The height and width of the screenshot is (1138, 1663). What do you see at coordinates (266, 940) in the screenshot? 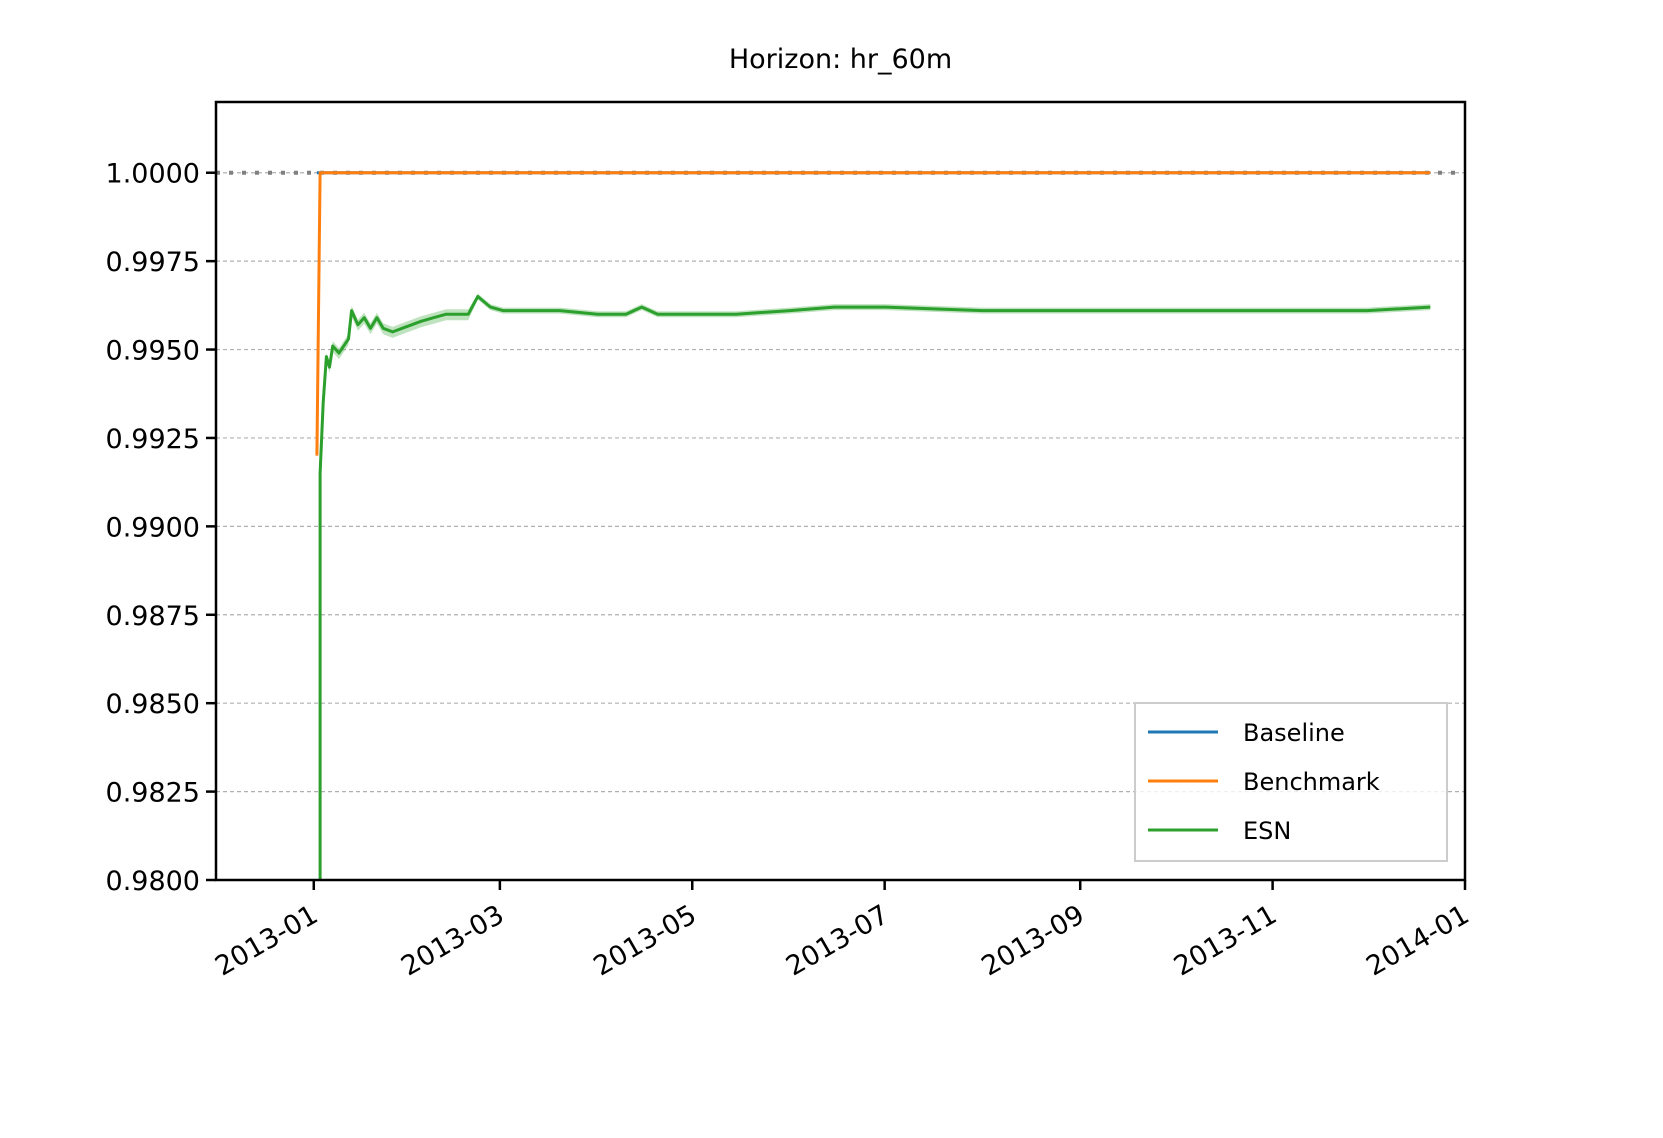
I see `x-tick-label: 2013-01` at bounding box center [266, 940].